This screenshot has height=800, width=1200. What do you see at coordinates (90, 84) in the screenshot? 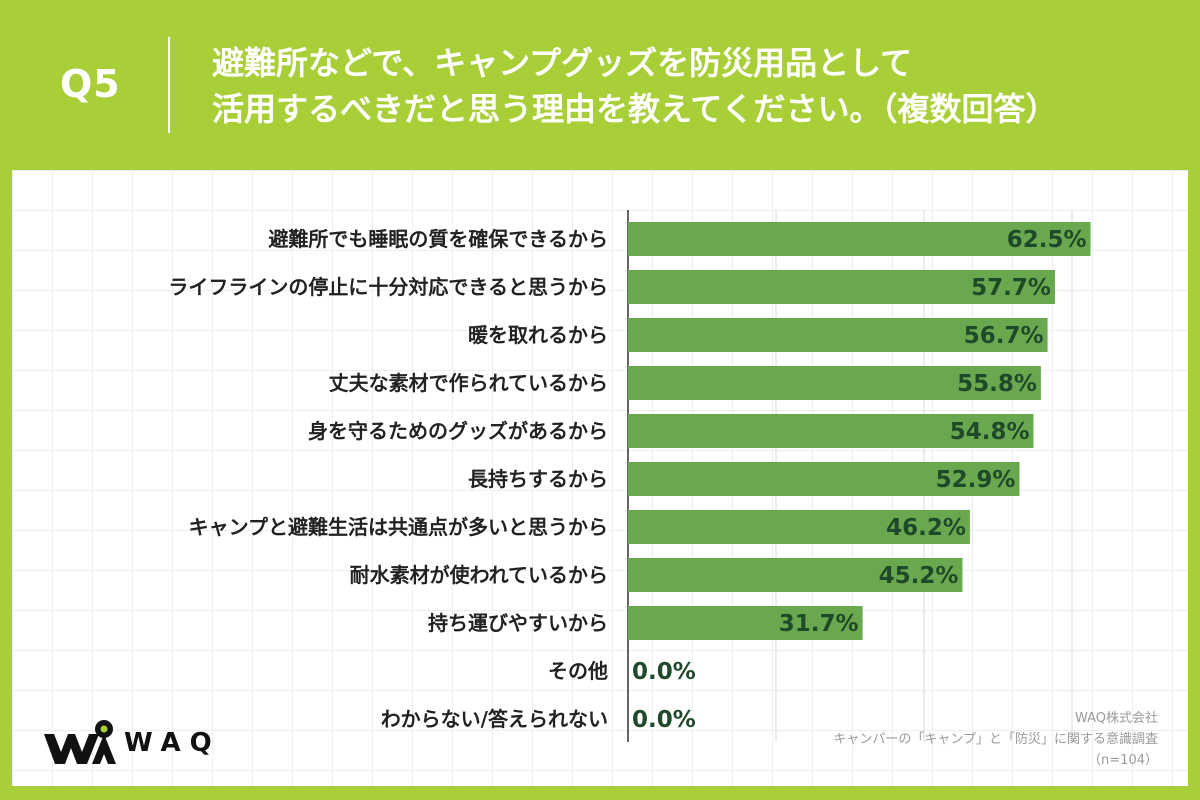
I see `question-number: Q5` at bounding box center [90, 84].